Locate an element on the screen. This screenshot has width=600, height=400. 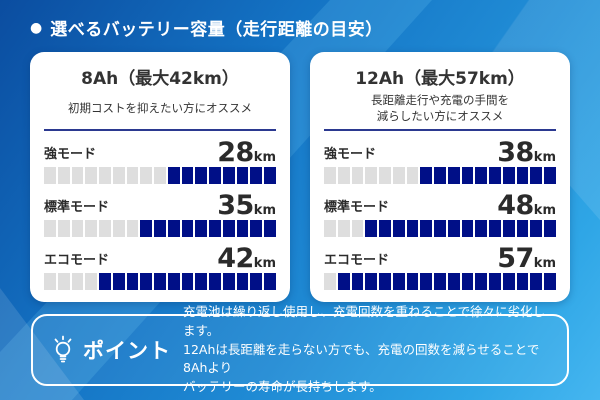
page-title: 選べるバッテリー容量（走行距離の目安） is located at coordinates (216, 30).